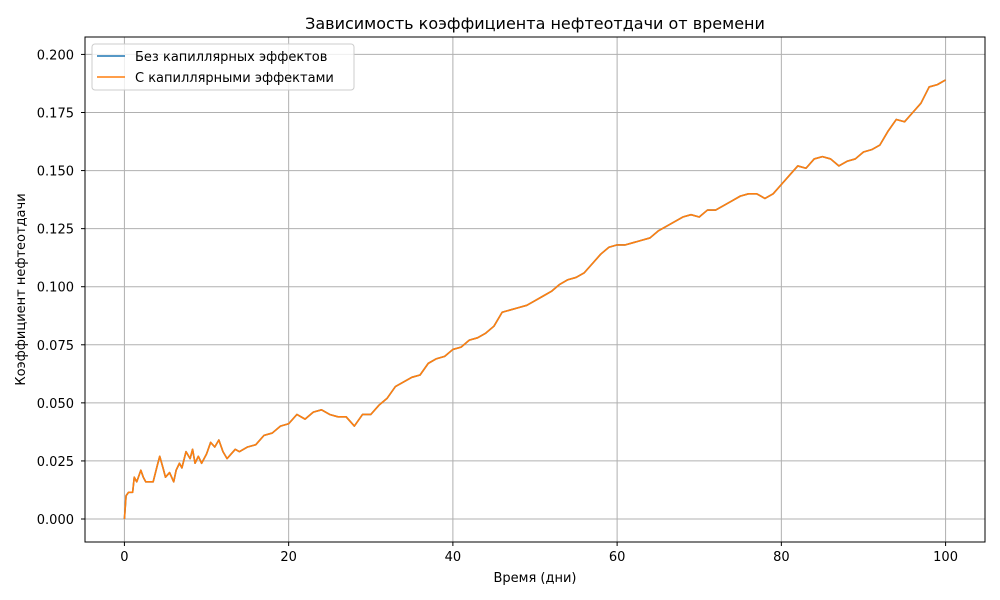 The image size is (1000, 600). Describe the element at coordinates (55, 520) in the screenshot. I see `y-tick-label: 0.000` at that location.